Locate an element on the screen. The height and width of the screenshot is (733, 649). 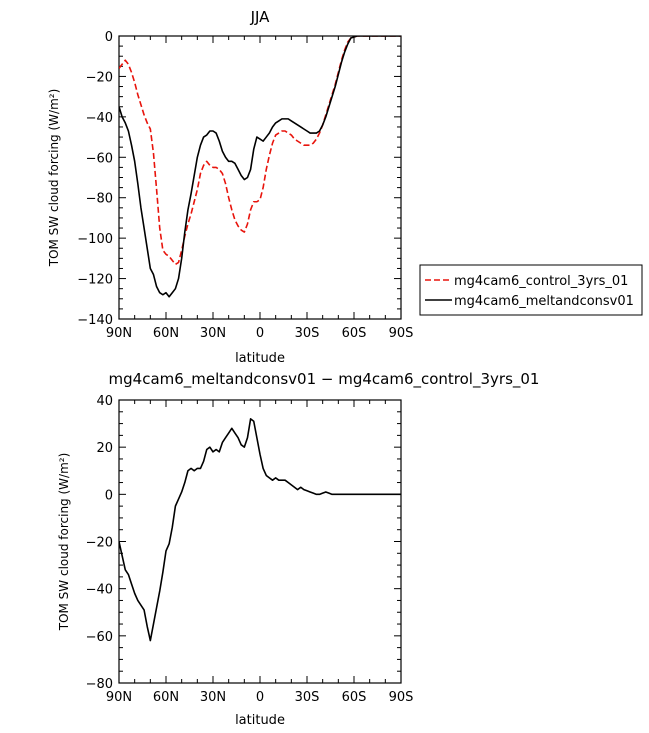
y-tick-label: −120 is located at coordinates (95, 280).